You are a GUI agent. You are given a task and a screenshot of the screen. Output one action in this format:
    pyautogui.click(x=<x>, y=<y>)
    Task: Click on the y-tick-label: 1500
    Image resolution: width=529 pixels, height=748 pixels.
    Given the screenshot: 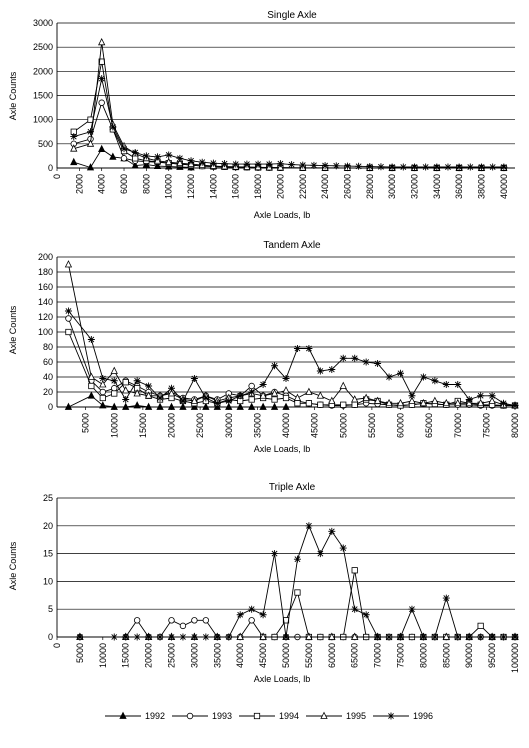 What is the action you would take?
    pyautogui.click(x=43, y=96)
    